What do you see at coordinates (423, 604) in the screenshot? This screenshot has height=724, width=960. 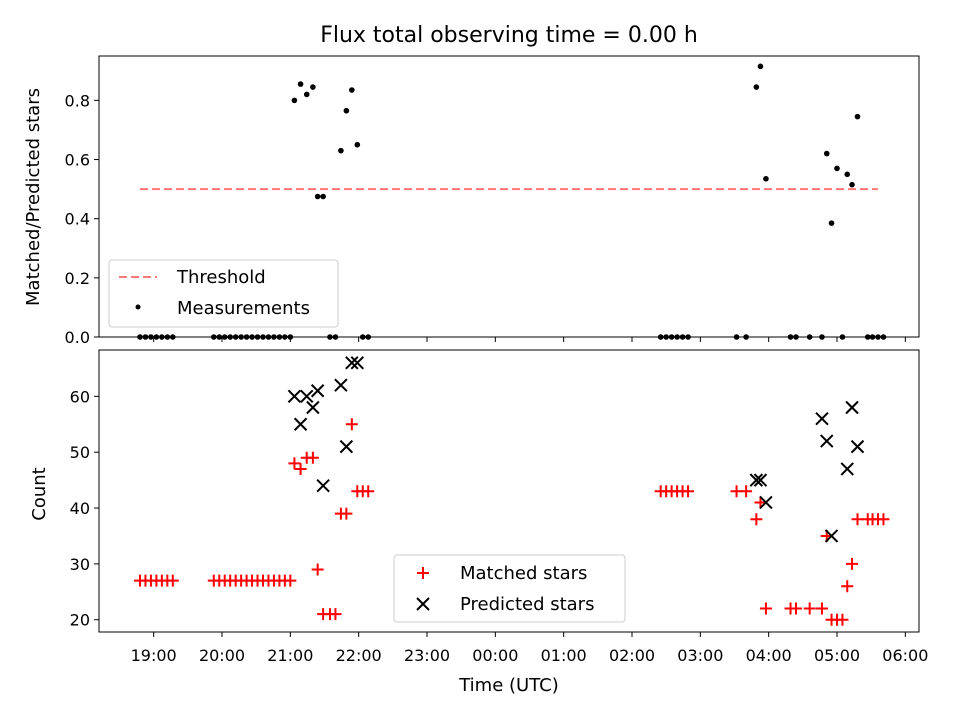 I see `legend-predicted-swatch` at bounding box center [423, 604].